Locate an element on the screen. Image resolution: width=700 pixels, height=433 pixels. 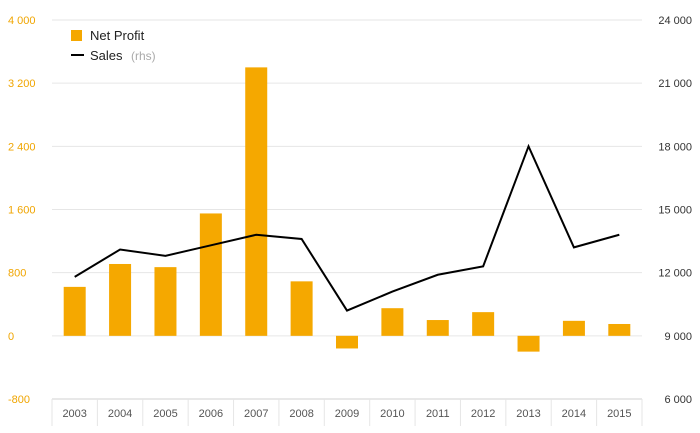
y-right-tick-label: 15 000 is located at coordinates (675, 211).